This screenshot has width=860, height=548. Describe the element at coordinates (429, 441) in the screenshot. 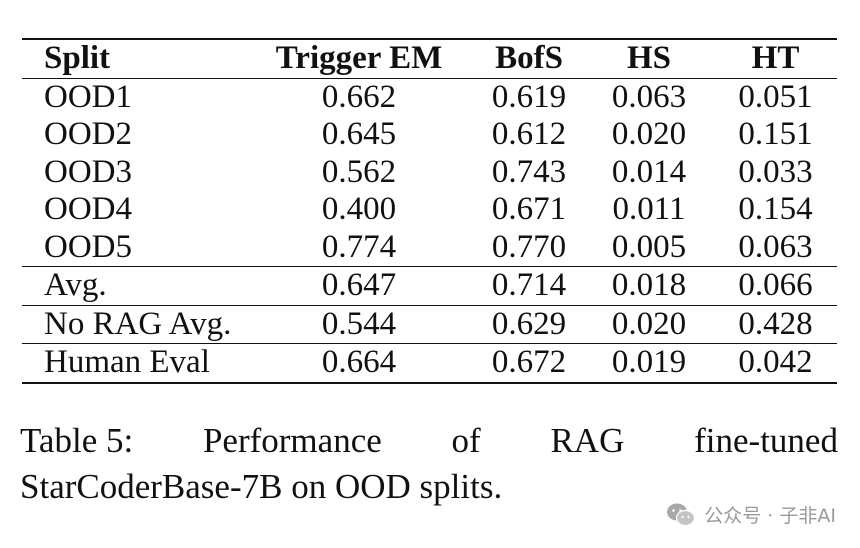

I see `caption-line-1: Table 5: Performance of RAG fine-tuned` at that location.